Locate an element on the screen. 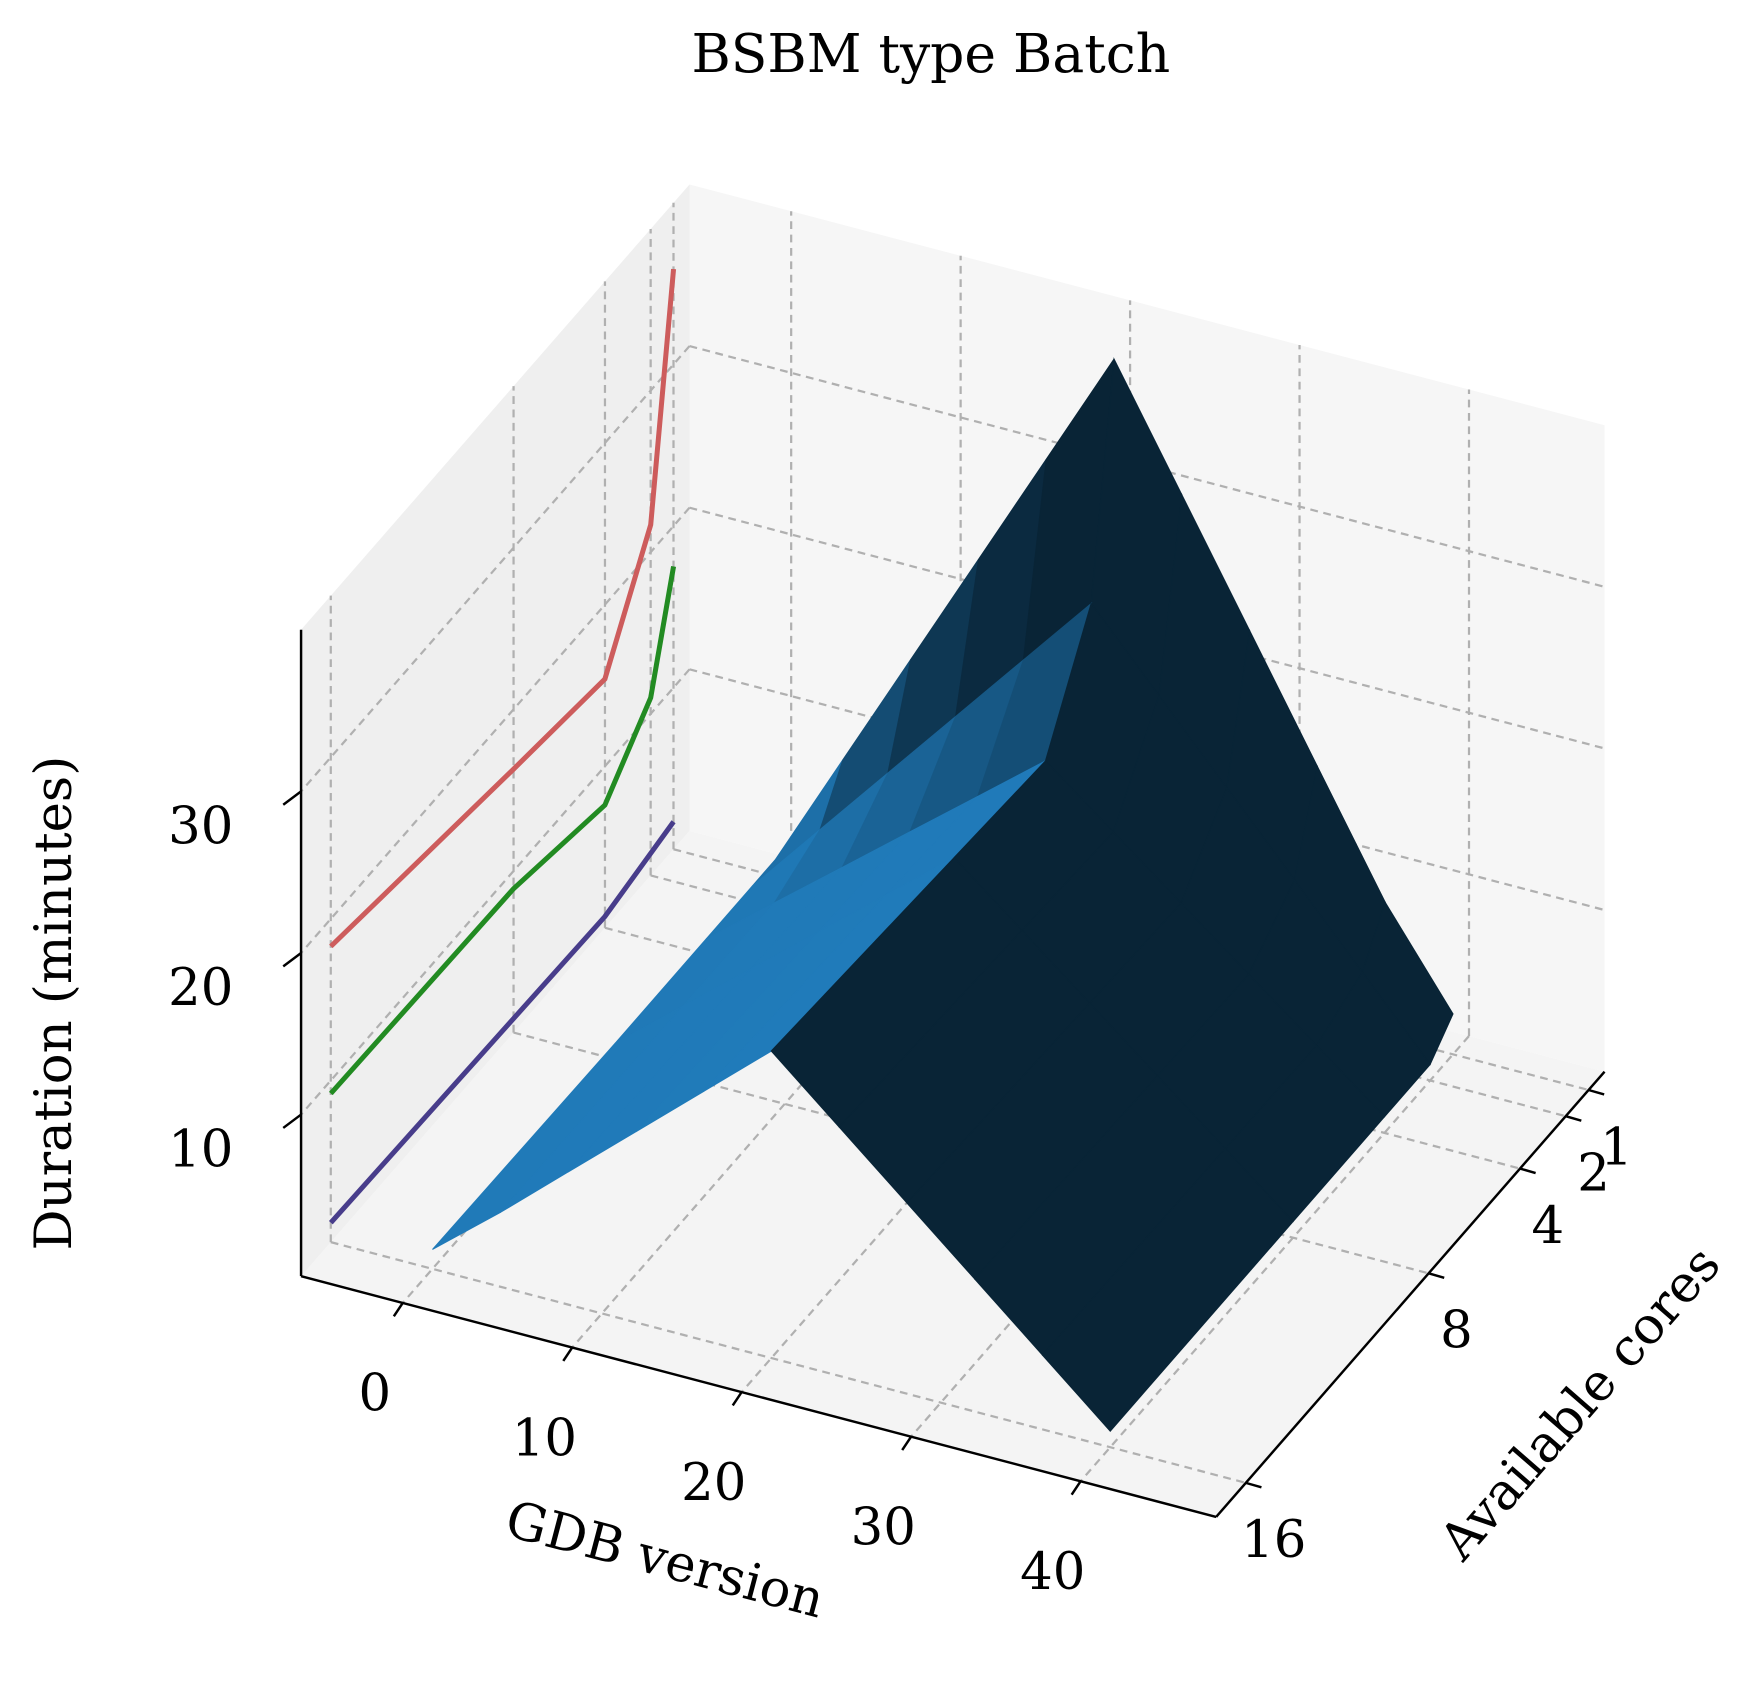 This screenshot has height=1683, width=1739. surface-cell is located at coordinates (1167, 1289).